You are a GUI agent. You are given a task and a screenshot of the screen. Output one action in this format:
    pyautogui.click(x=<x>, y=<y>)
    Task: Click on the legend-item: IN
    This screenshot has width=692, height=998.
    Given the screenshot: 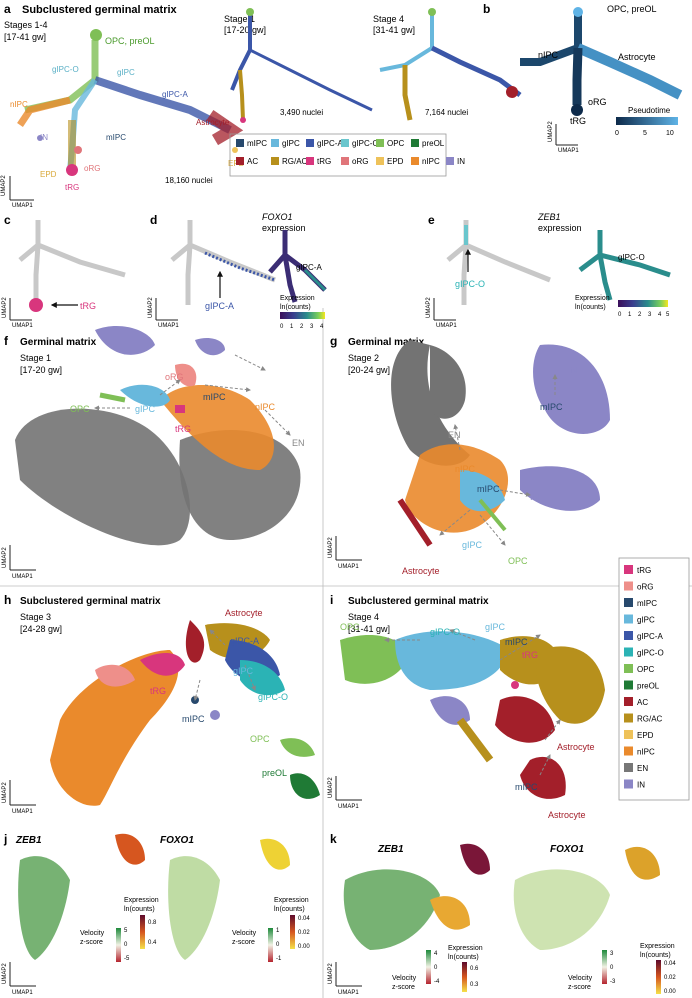 What is the action you would take?
    pyautogui.click(x=455, y=161)
    